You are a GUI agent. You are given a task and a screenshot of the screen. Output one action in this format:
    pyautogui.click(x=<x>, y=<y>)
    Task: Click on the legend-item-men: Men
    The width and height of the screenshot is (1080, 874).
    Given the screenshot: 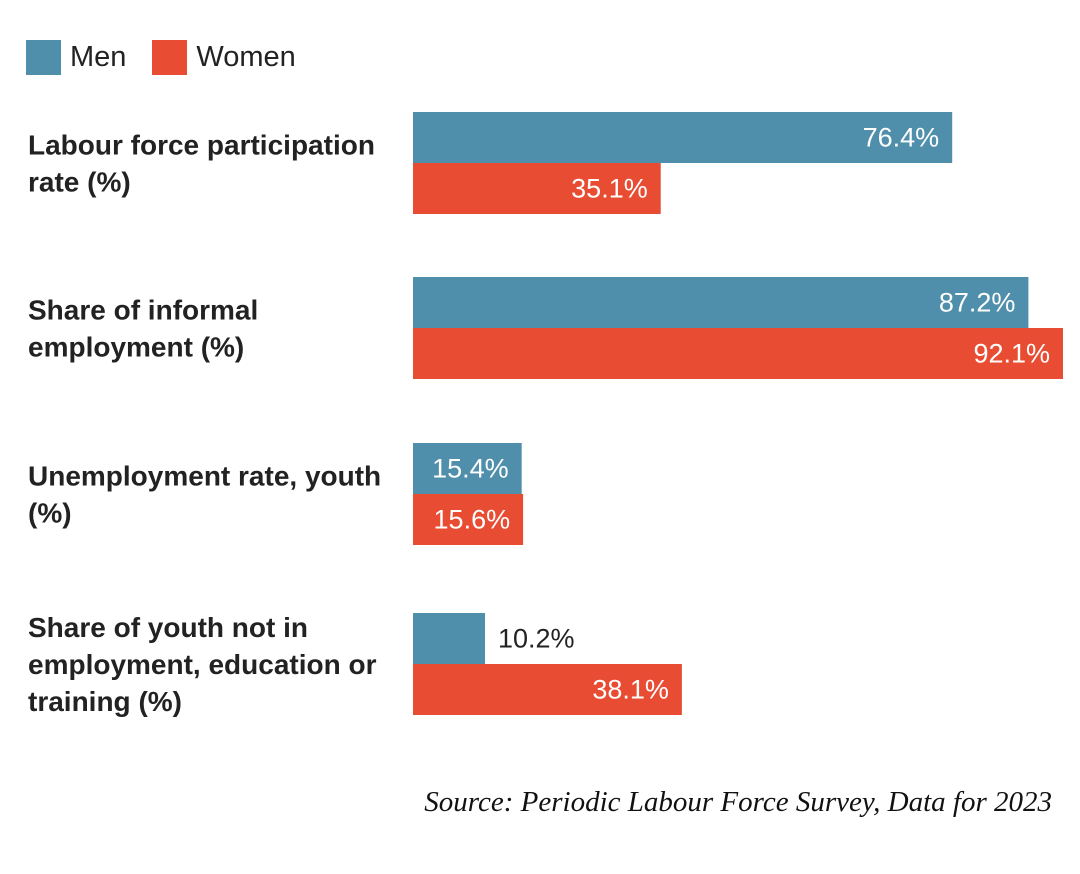 What is the action you would take?
    pyautogui.click(x=76, y=57)
    